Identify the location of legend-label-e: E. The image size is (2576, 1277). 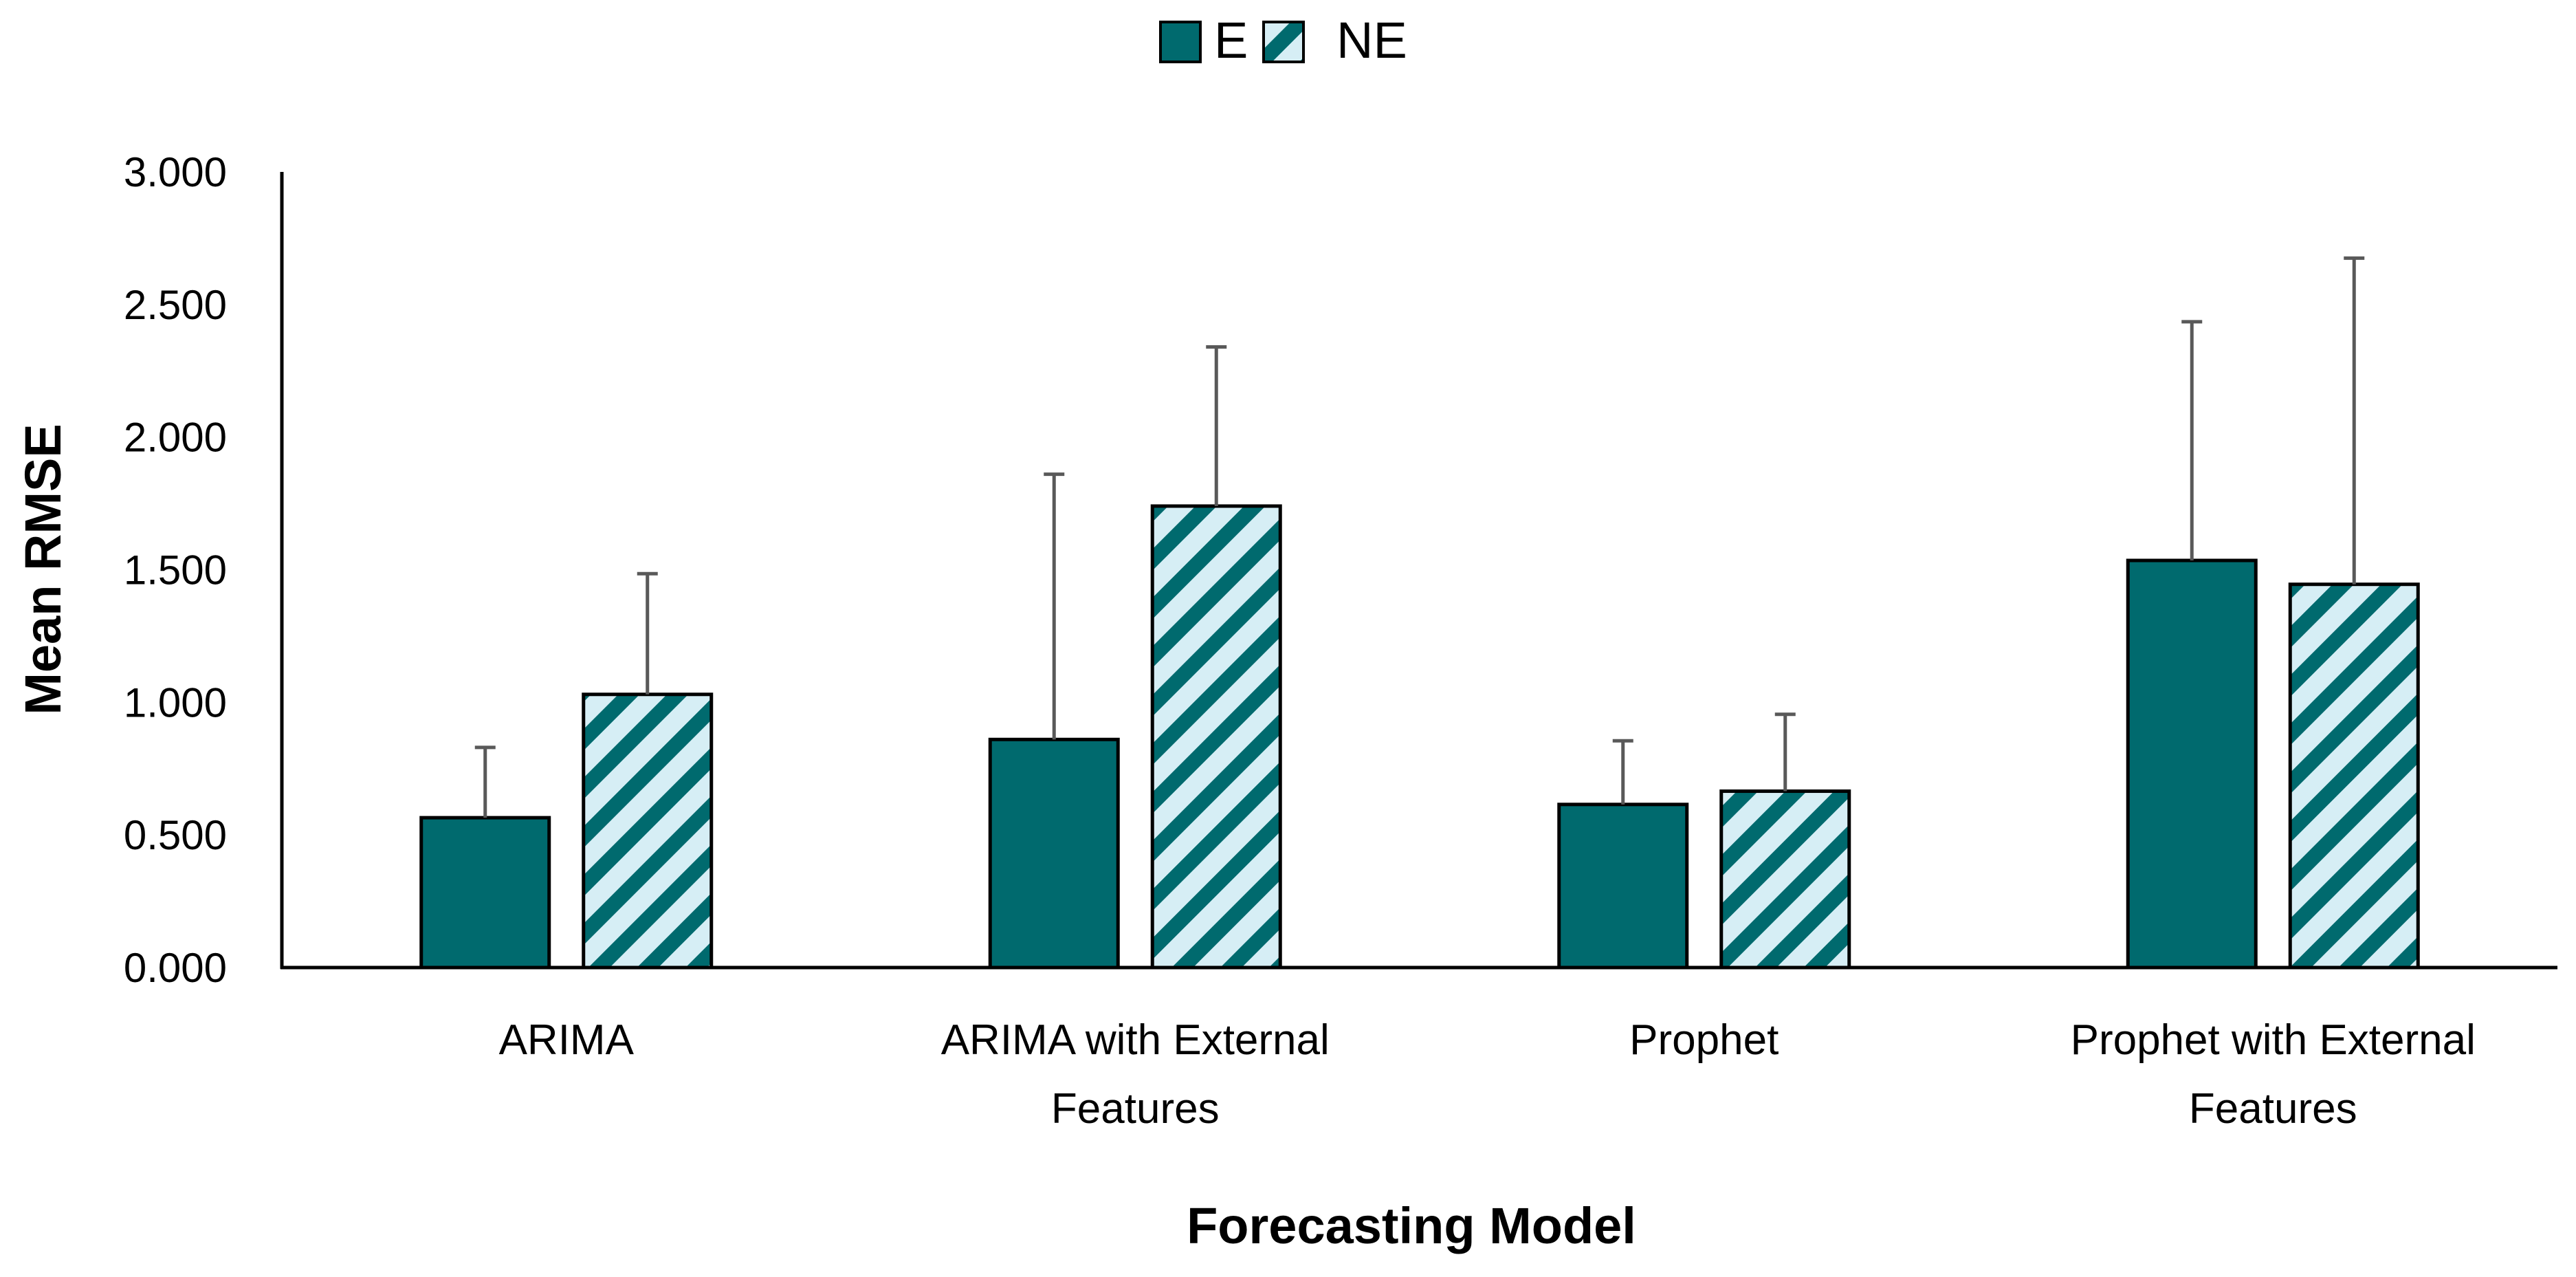
(1231, 40).